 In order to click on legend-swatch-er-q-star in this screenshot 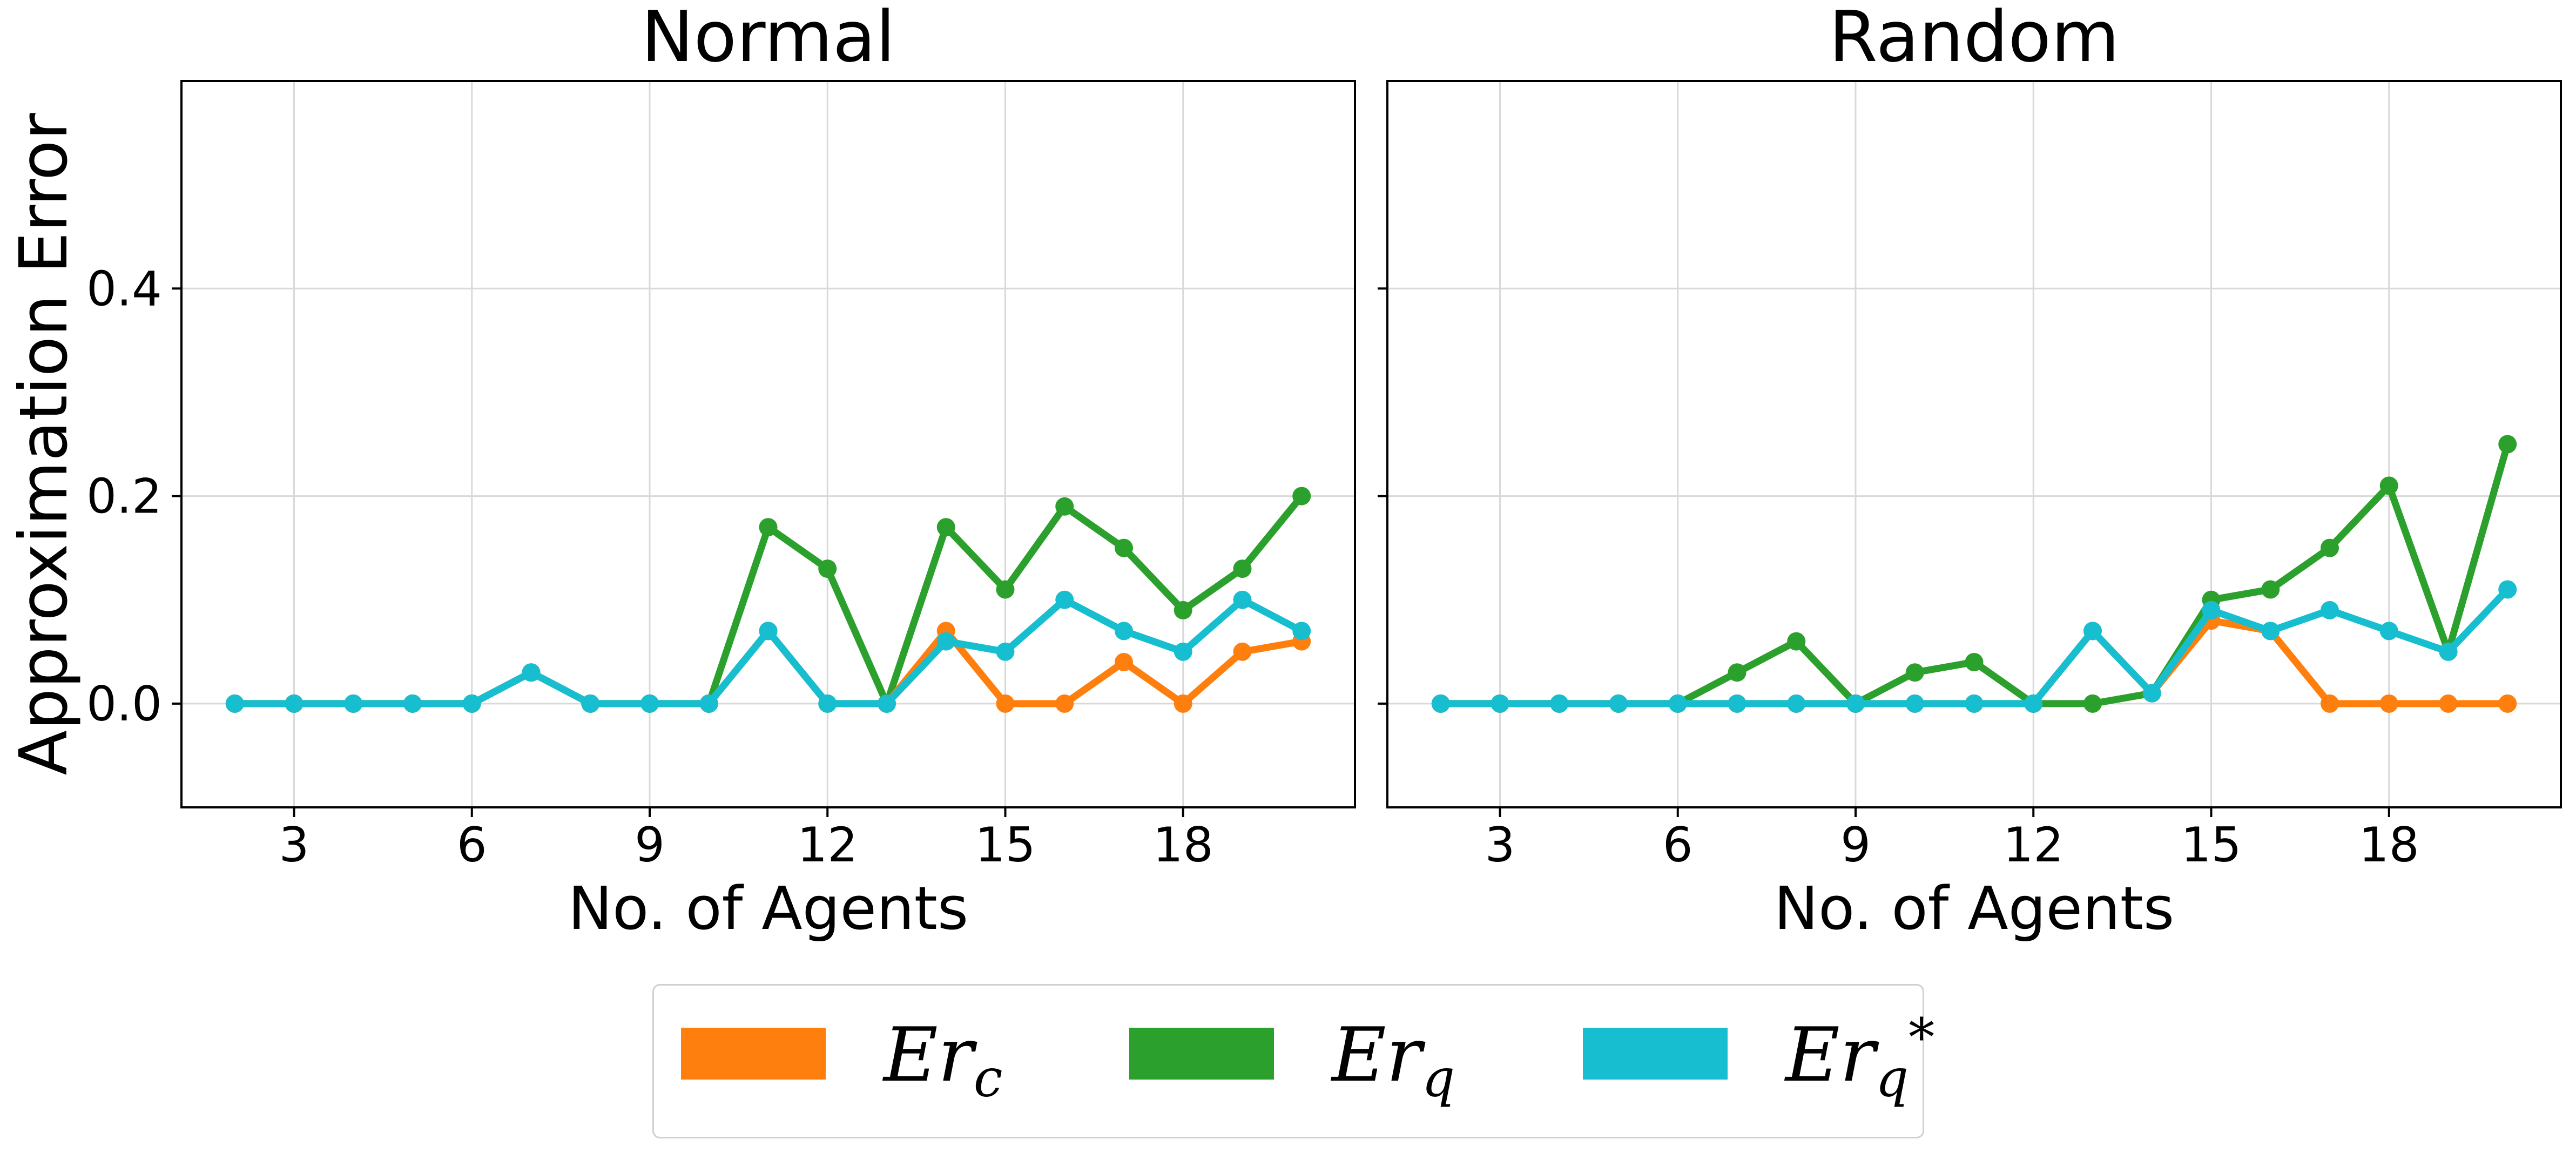, I will do `click(1655, 1054)`.